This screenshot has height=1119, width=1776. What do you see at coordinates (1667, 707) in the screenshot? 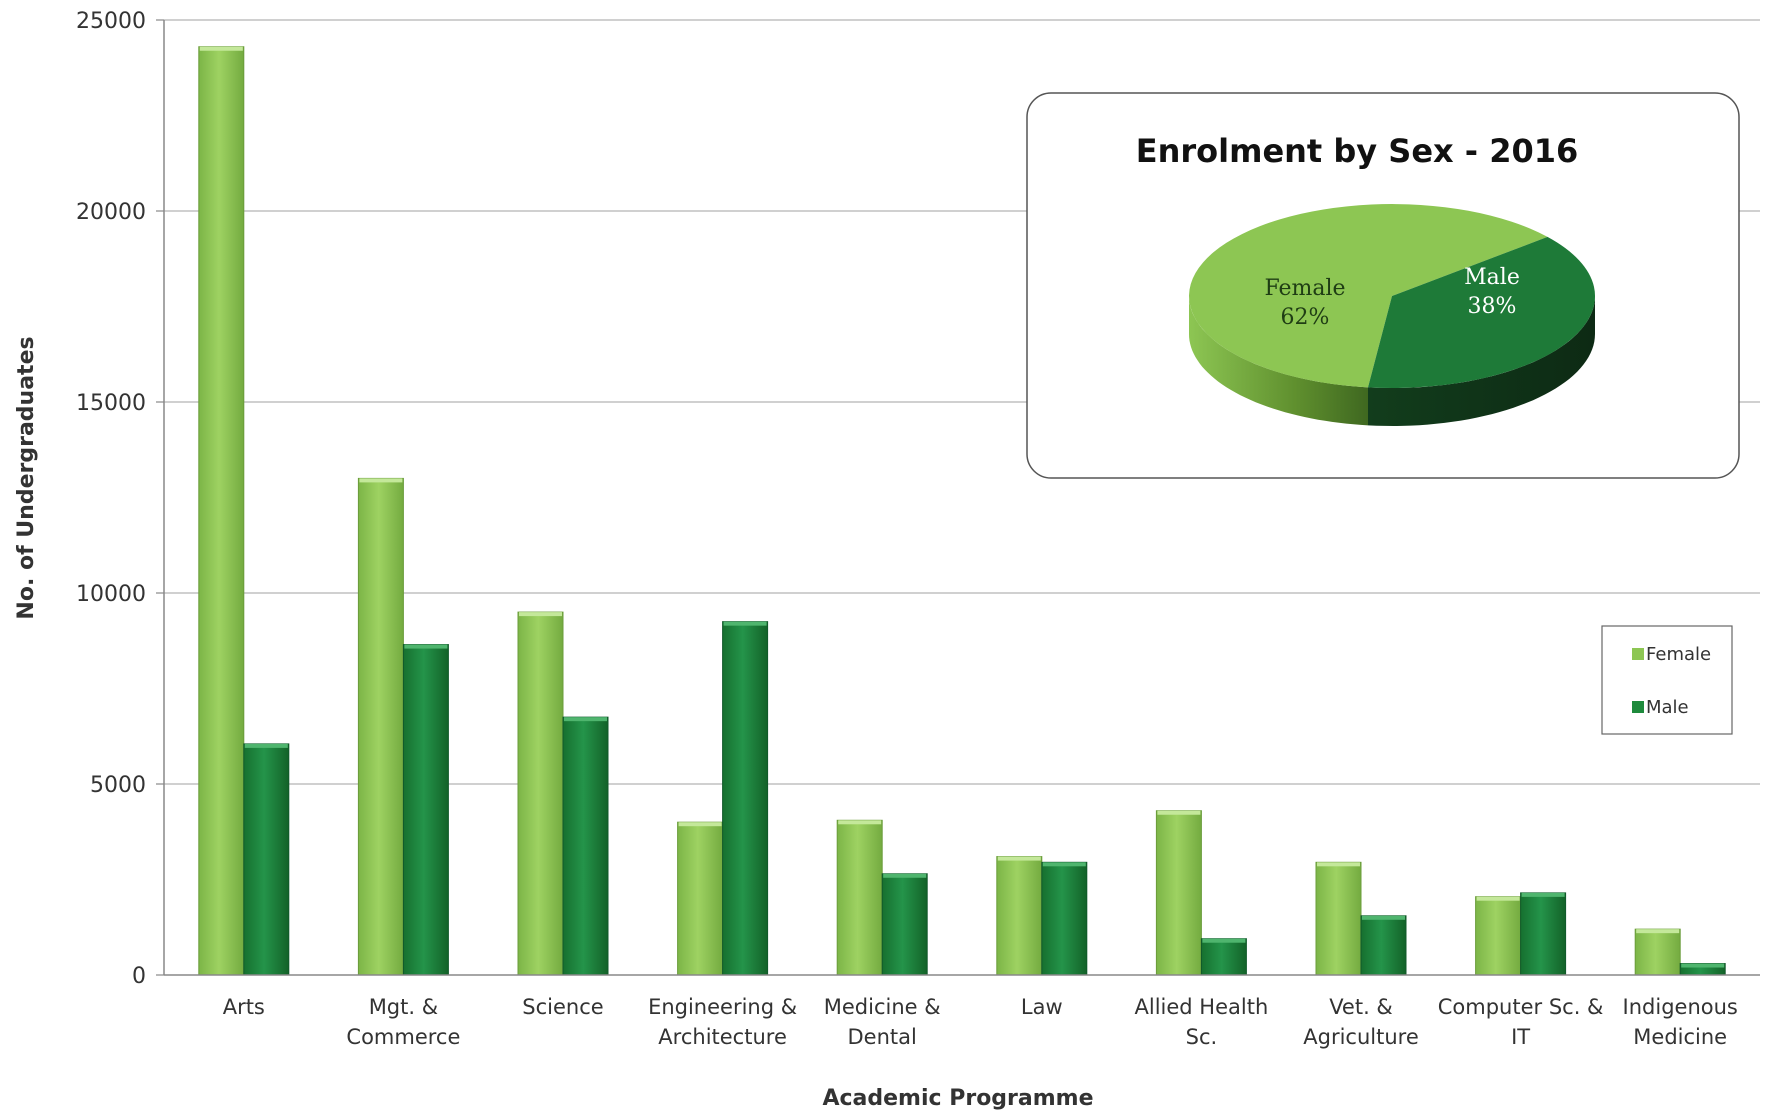
I see `legend-label-male: Male` at bounding box center [1667, 707].